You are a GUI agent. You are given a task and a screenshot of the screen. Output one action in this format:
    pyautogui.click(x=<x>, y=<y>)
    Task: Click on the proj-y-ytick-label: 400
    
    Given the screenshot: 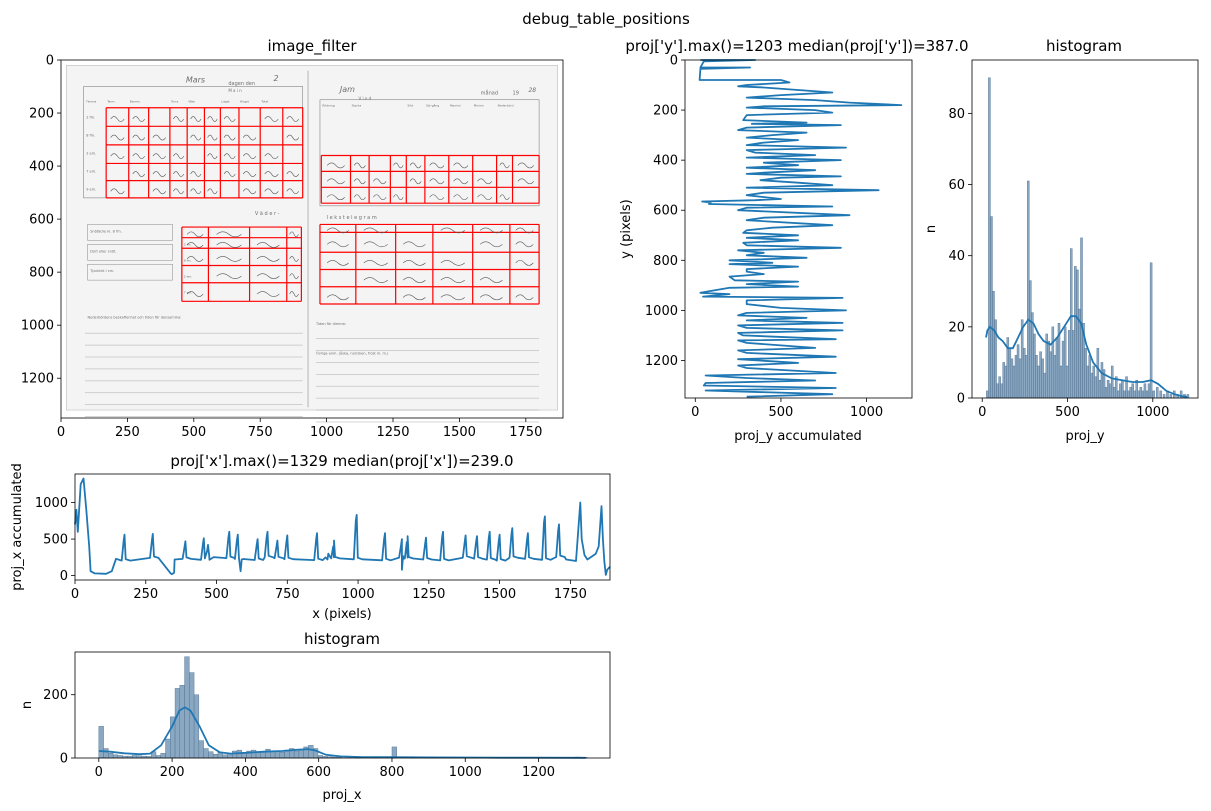 What is the action you would take?
    pyautogui.click(x=665, y=161)
    